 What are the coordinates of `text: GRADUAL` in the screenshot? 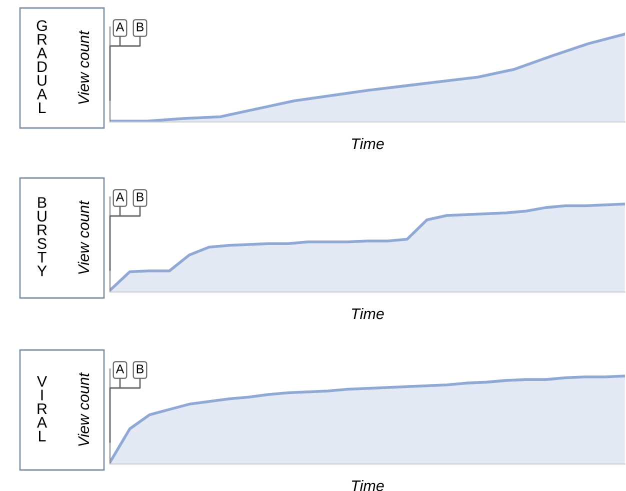 It's located at (42, 67).